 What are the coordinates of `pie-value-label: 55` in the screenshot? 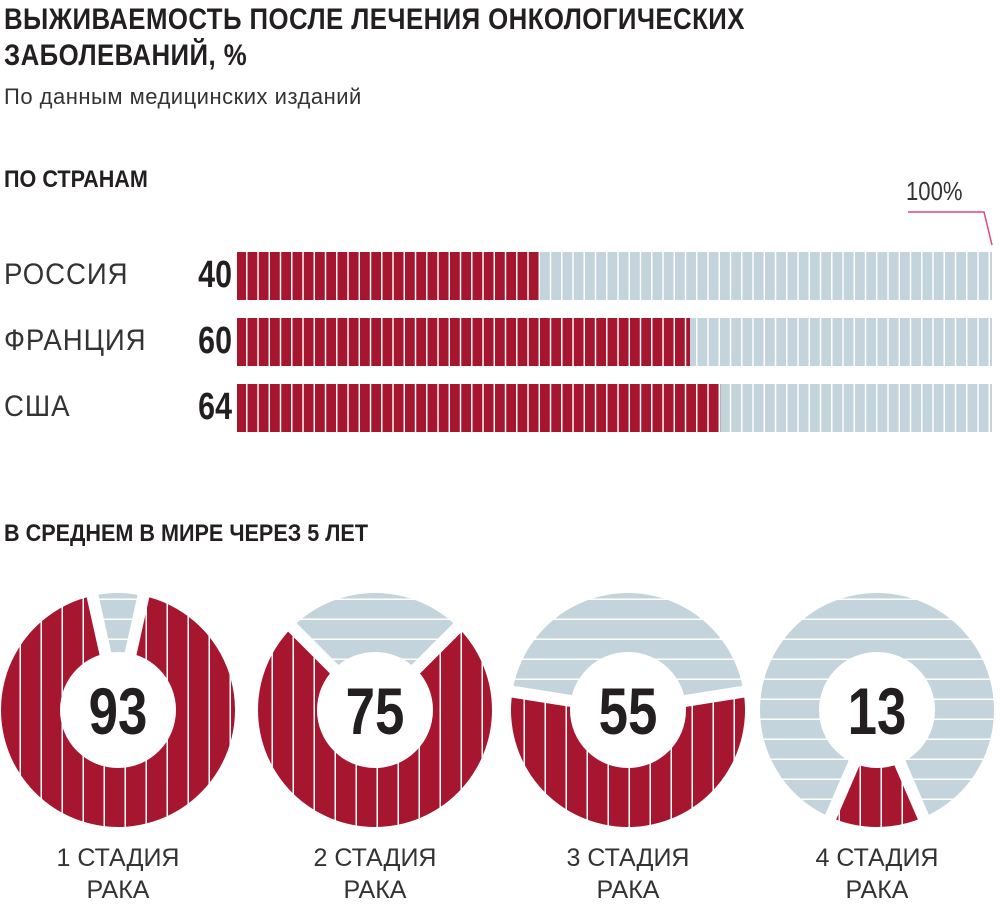 It's located at (628, 711).